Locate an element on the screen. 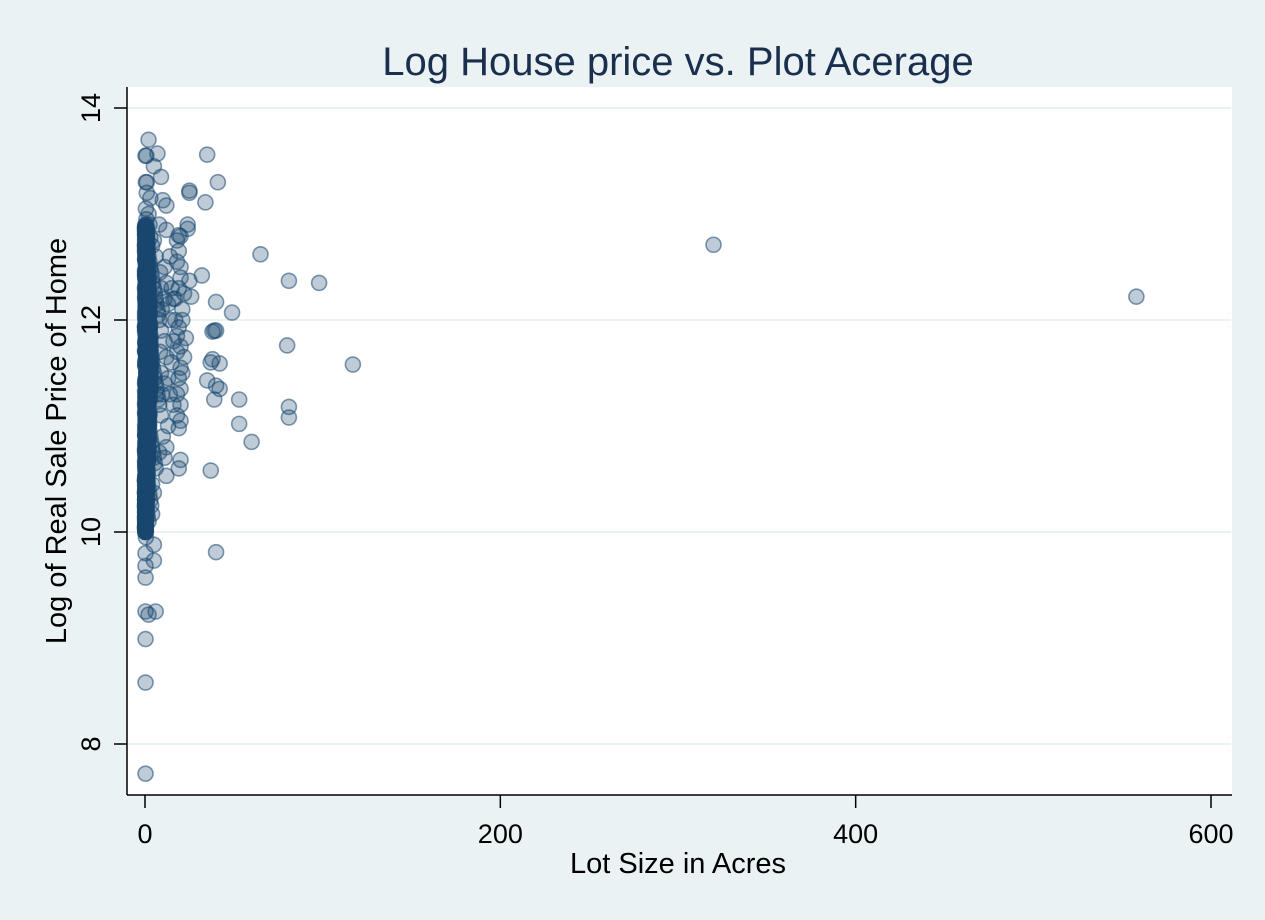 The width and height of the screenshot is (1265, 920). chart-title: Log House price vs. Plot Acerage is located at coordinates (677, 62).